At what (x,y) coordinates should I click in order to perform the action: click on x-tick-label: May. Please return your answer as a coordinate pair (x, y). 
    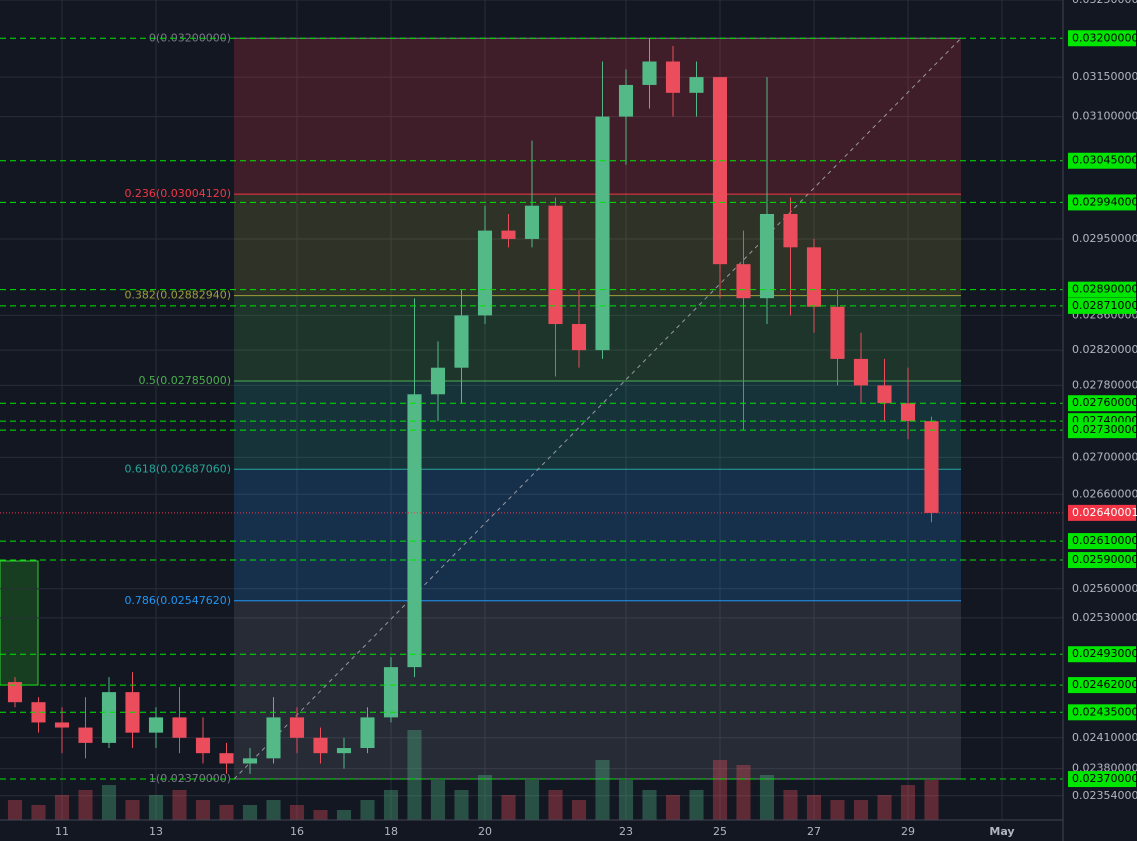
    Looking at the image, I should click on (1001, 831).